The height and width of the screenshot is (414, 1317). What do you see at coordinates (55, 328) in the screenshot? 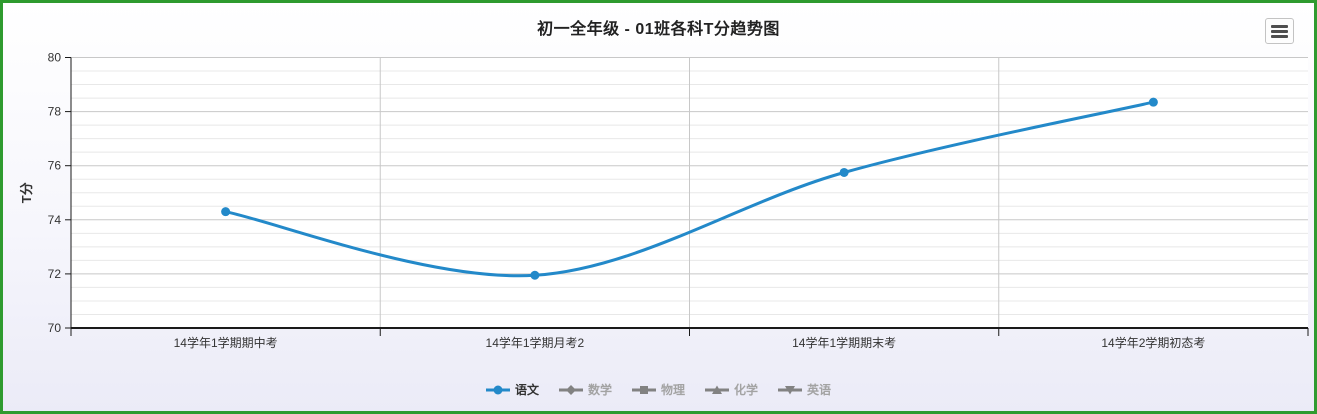
I see `y-tick-label: 70` at bounding box center [55, 328].